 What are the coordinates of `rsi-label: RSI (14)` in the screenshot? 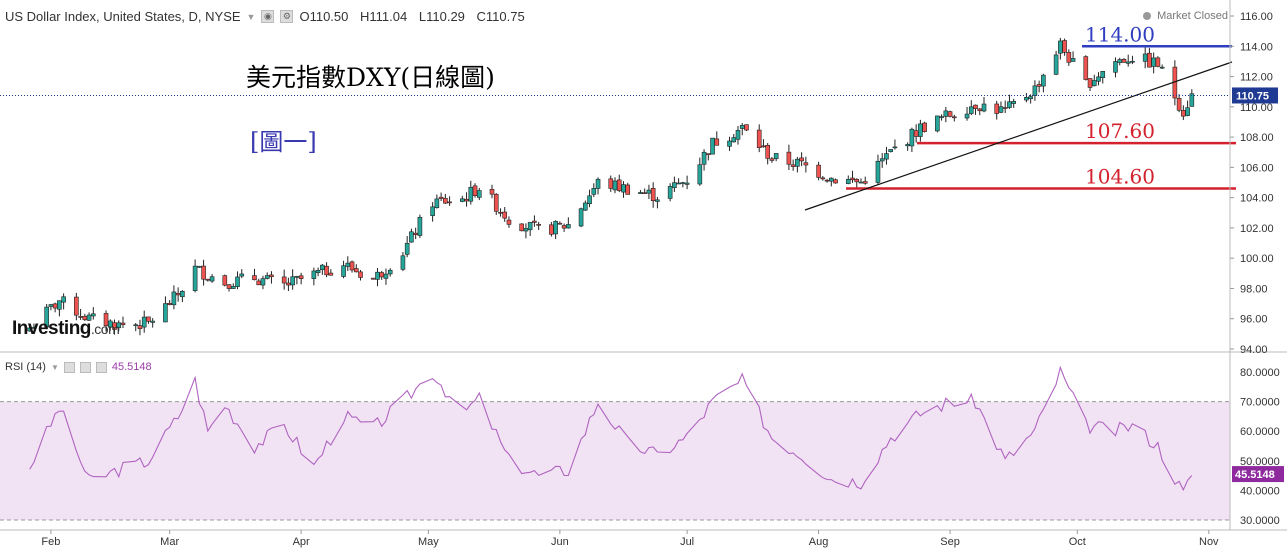 It's located at (25, 367).